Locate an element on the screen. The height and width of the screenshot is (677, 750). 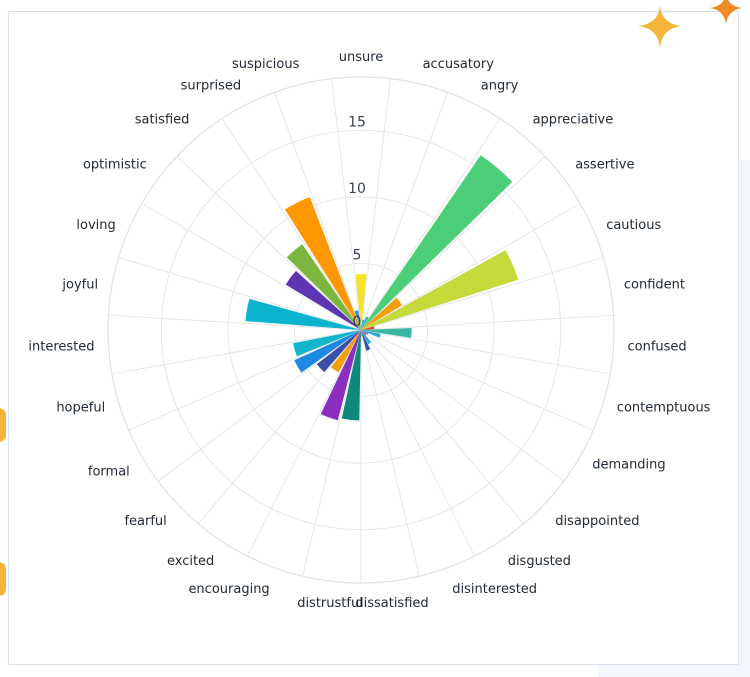
category-label-fearful: fearful is located at coordinates (145, 521).